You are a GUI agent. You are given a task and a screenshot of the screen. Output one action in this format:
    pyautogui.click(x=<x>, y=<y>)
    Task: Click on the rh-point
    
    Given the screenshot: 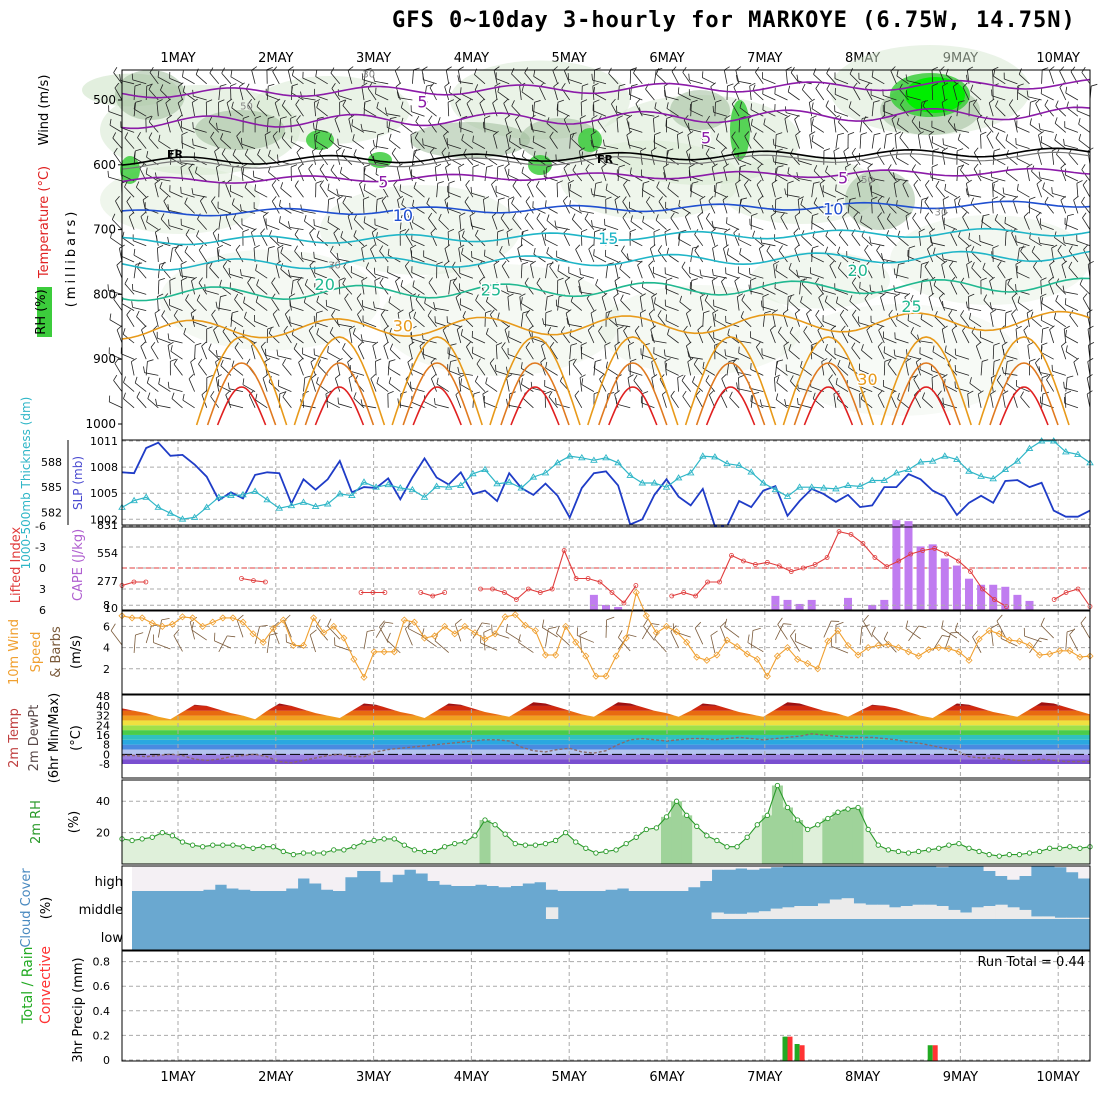 What is the action you would take?
    pyautogui.click(x=555, y=840)
    